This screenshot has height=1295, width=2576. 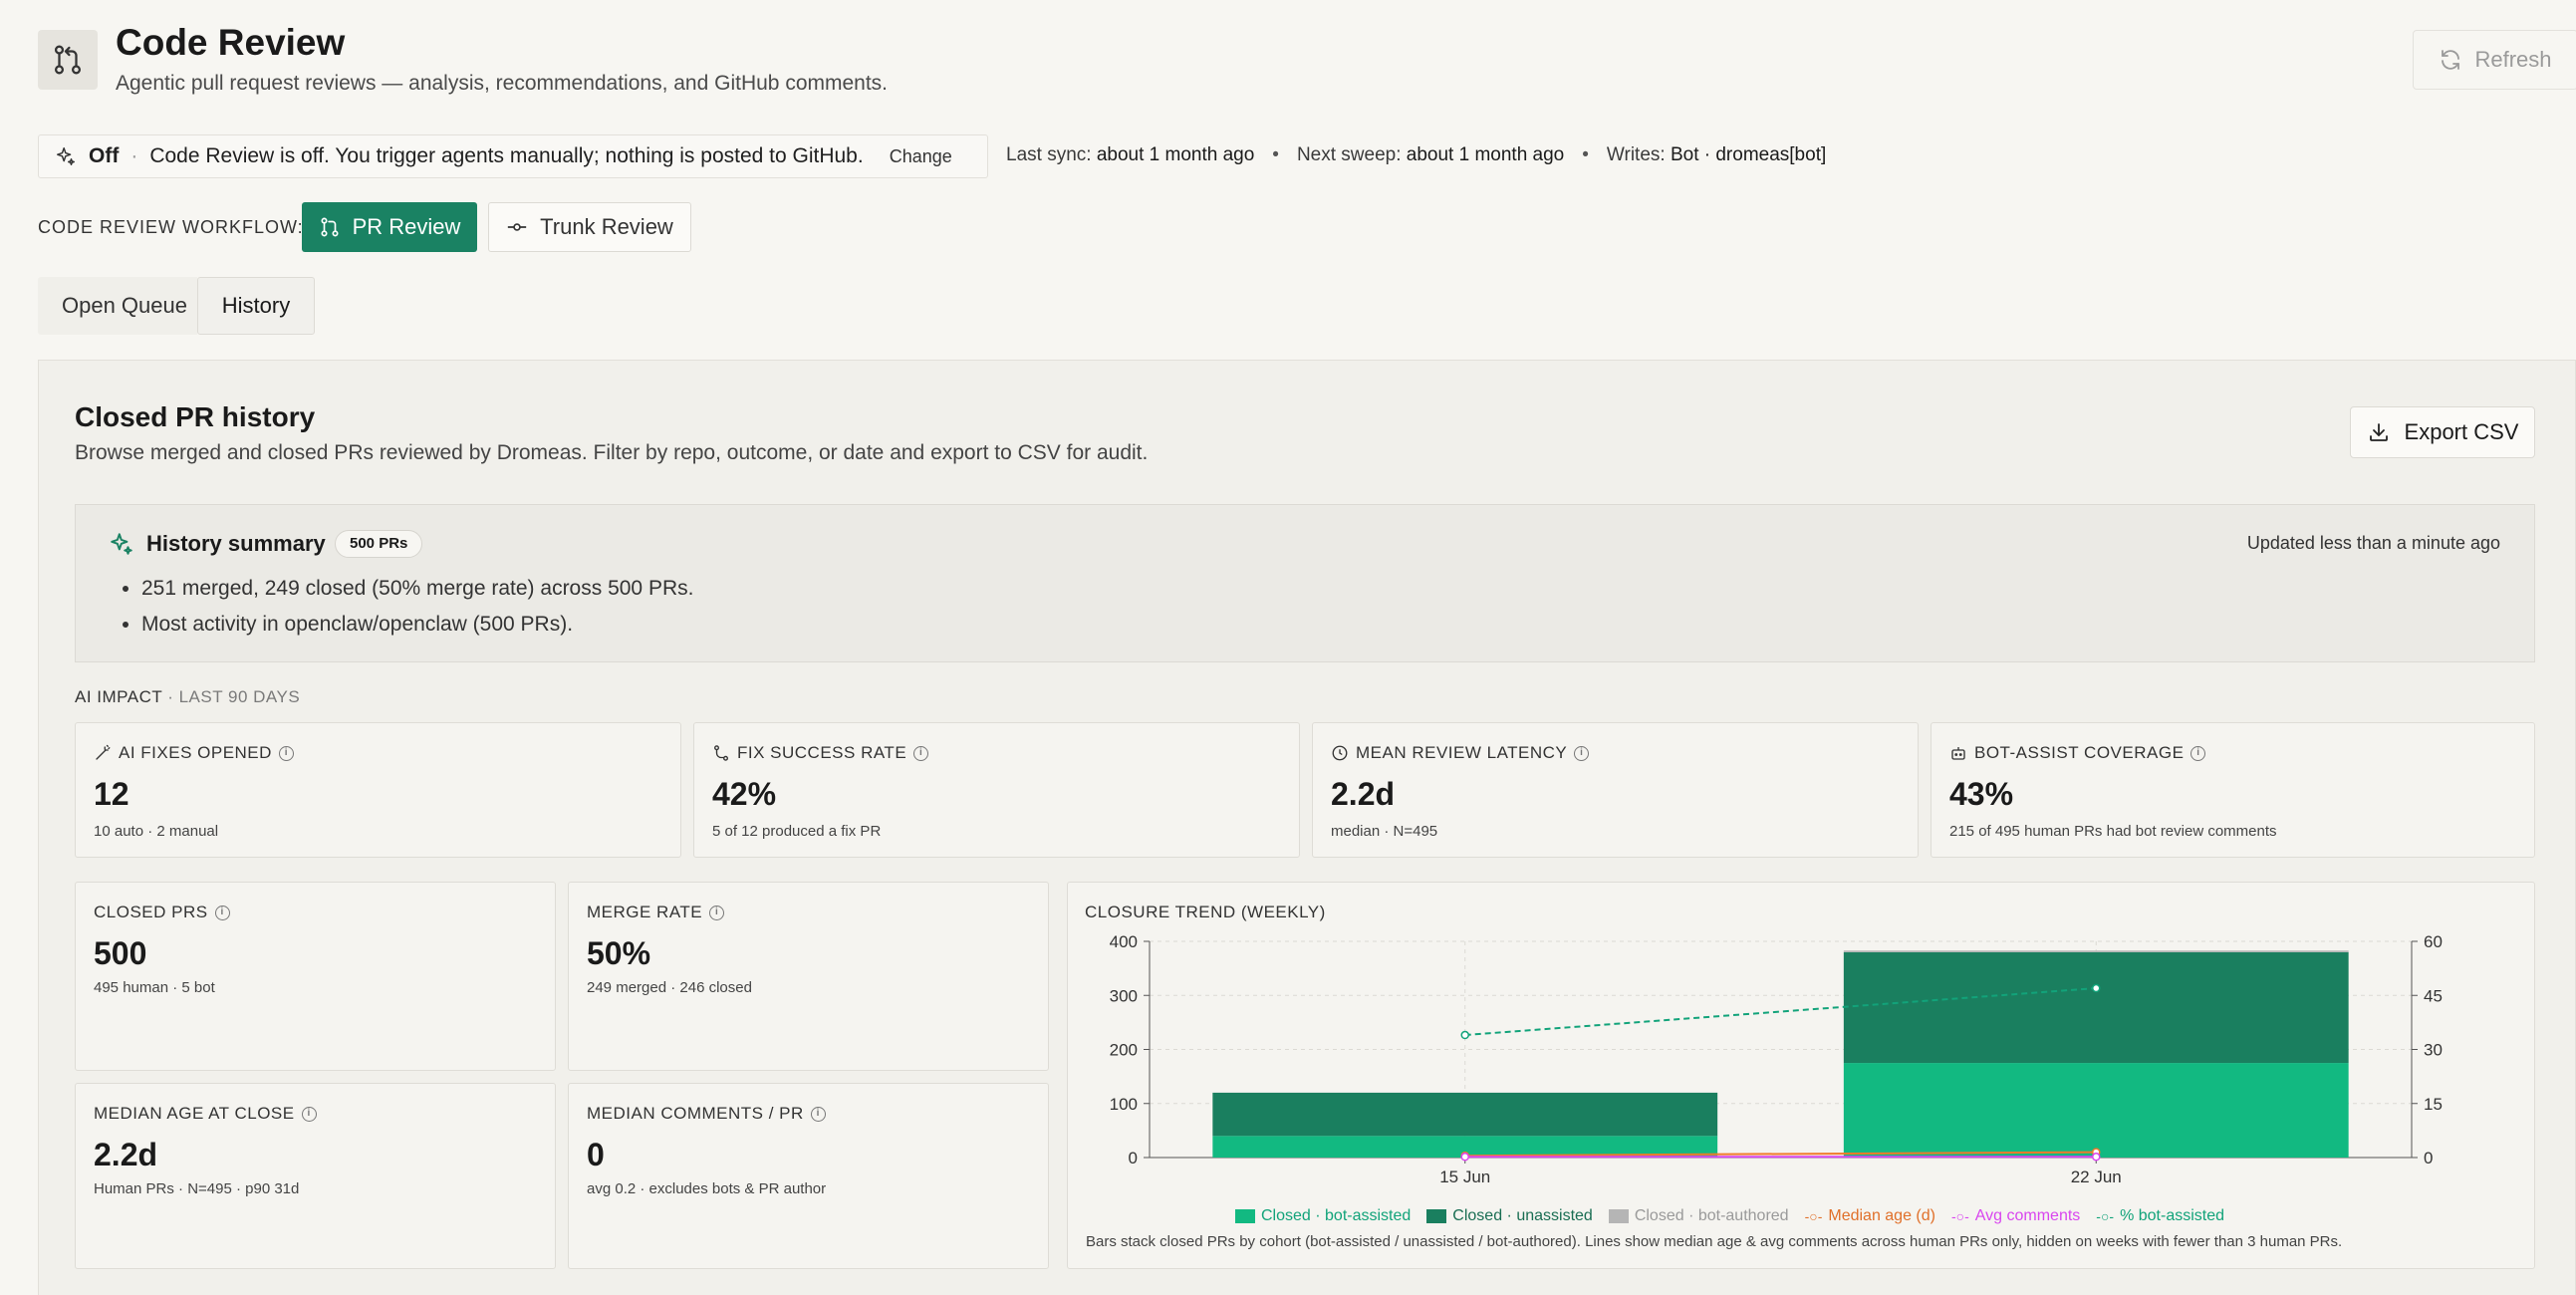 I want to click on median-comments-sub: avg 0.2 · excludes bots & PR author, so click(x=707, y=1188).